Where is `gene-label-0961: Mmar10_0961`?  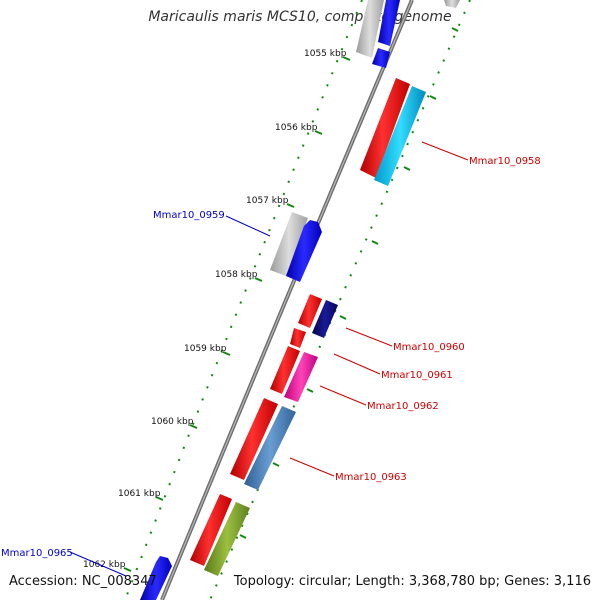 gene-label-0961: Mmar10_0961 is located at coordinates (417, 375).